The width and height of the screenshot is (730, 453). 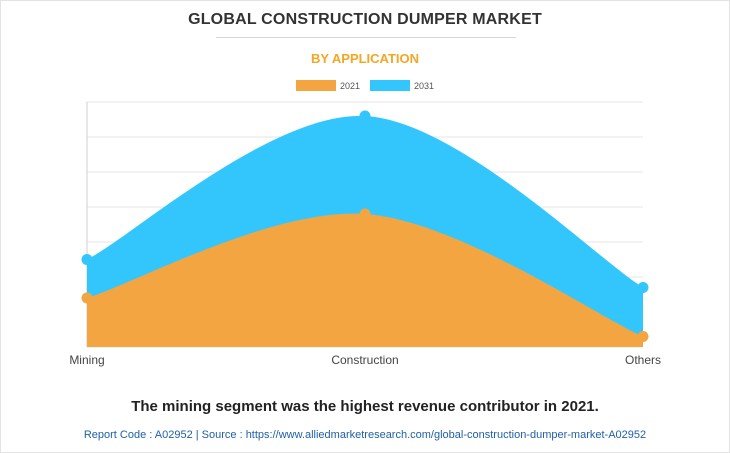 What do you see at coordinates (365, 85) in the screenshot?
I see `legend: 2021 2031` at bounding box center [365, 85].